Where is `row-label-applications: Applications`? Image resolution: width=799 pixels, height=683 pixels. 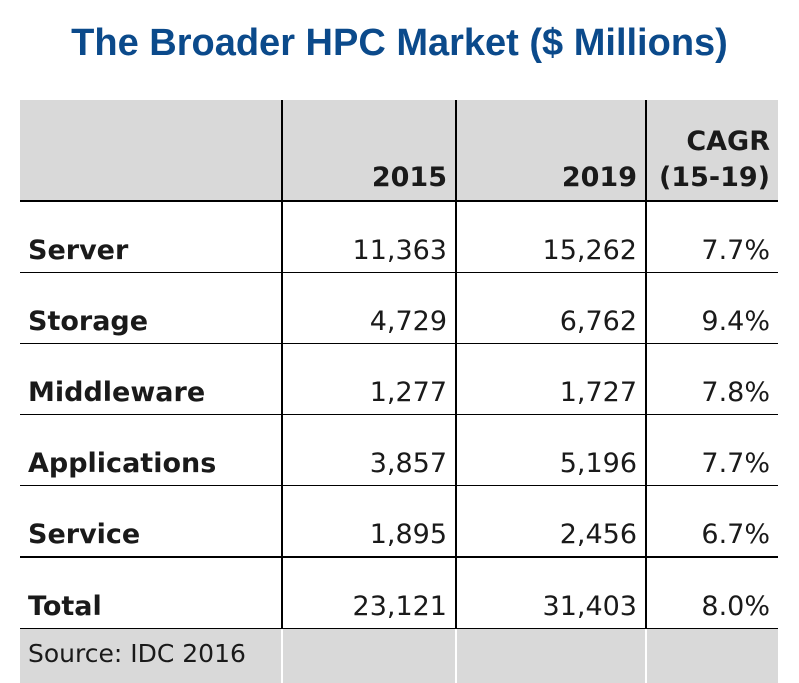 row-label-applications: Applications is located at coordinates (151, 450).